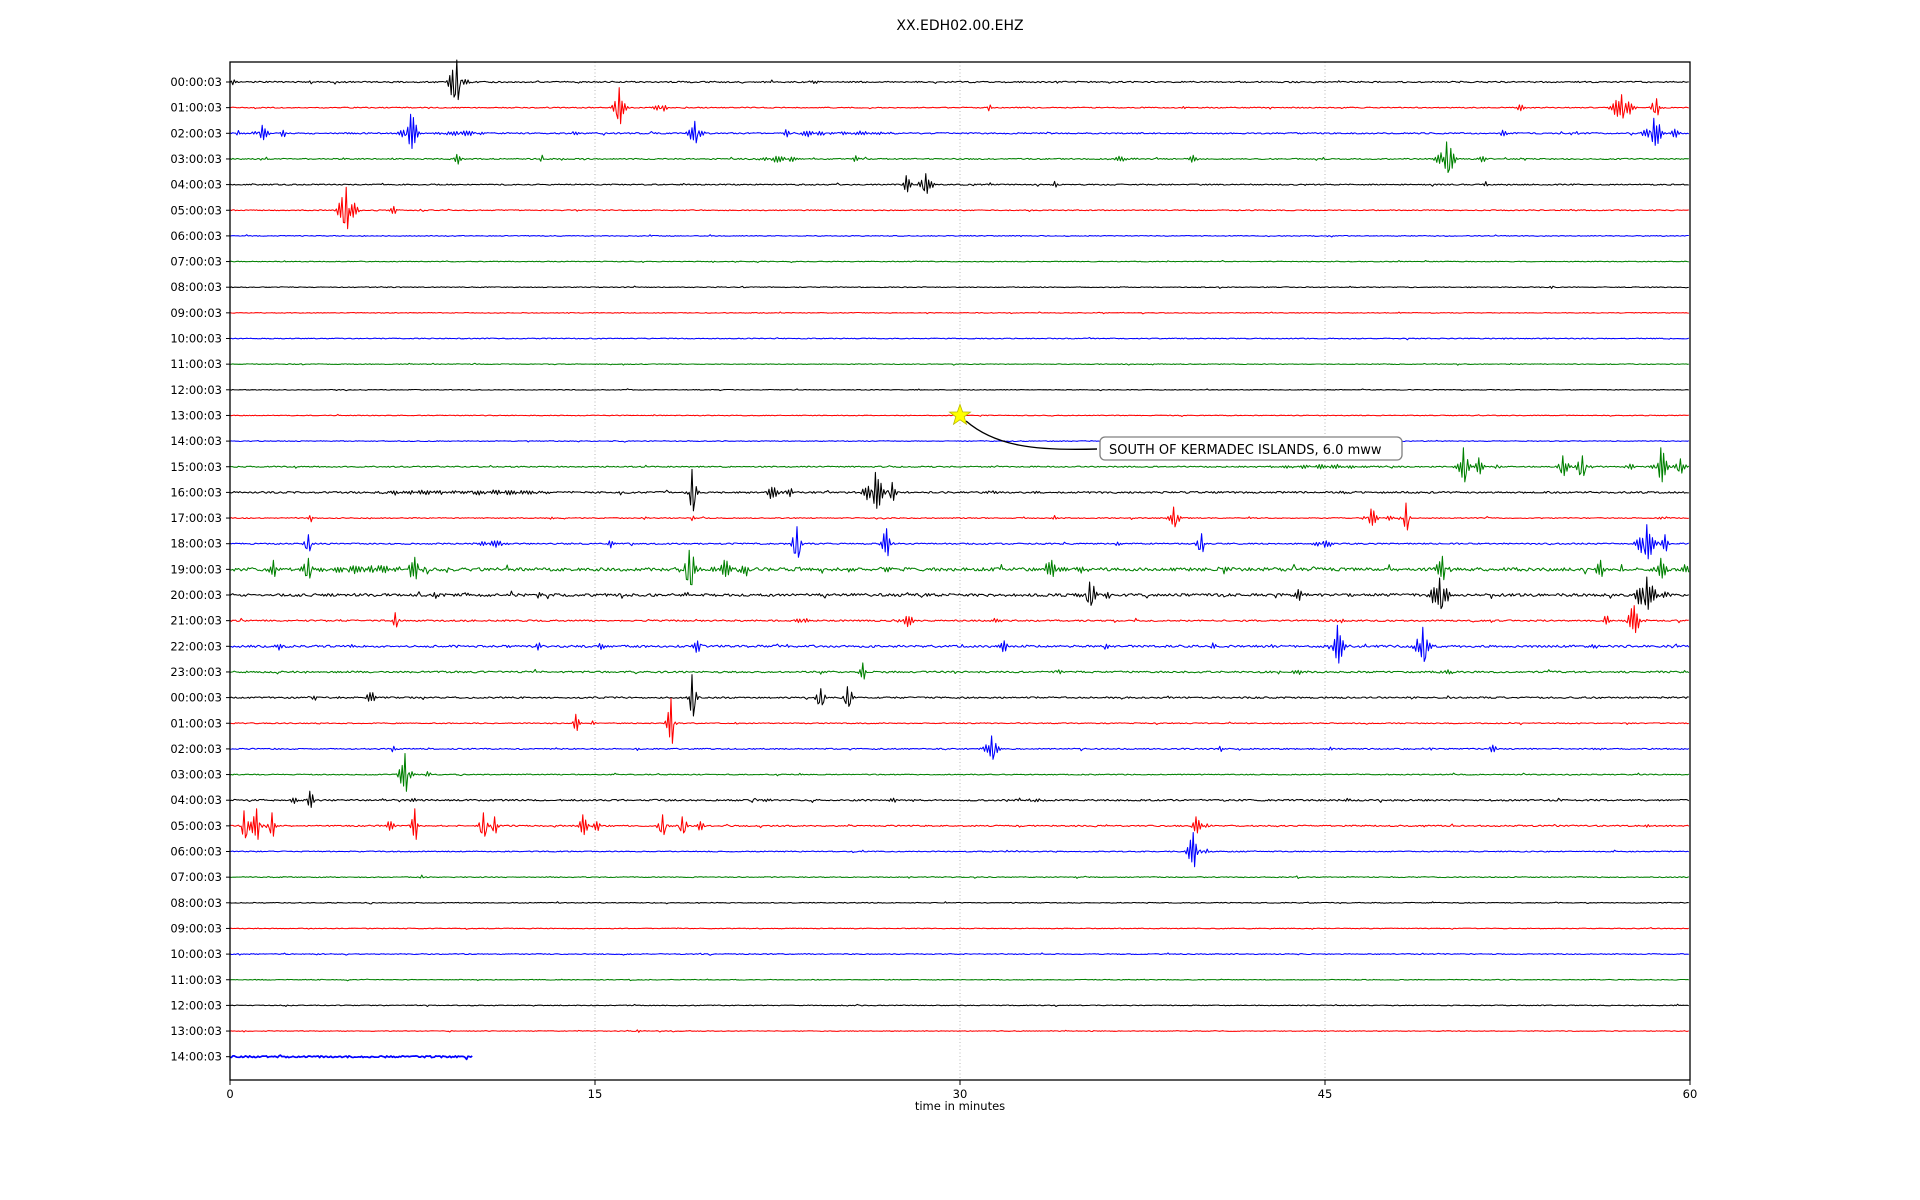 The width and height of the screenshot is (1920, 1200). Describe the element at coordinates (196, 82) in the screenshot. I see `y-tick-label-0: 00:00:03` at that location.